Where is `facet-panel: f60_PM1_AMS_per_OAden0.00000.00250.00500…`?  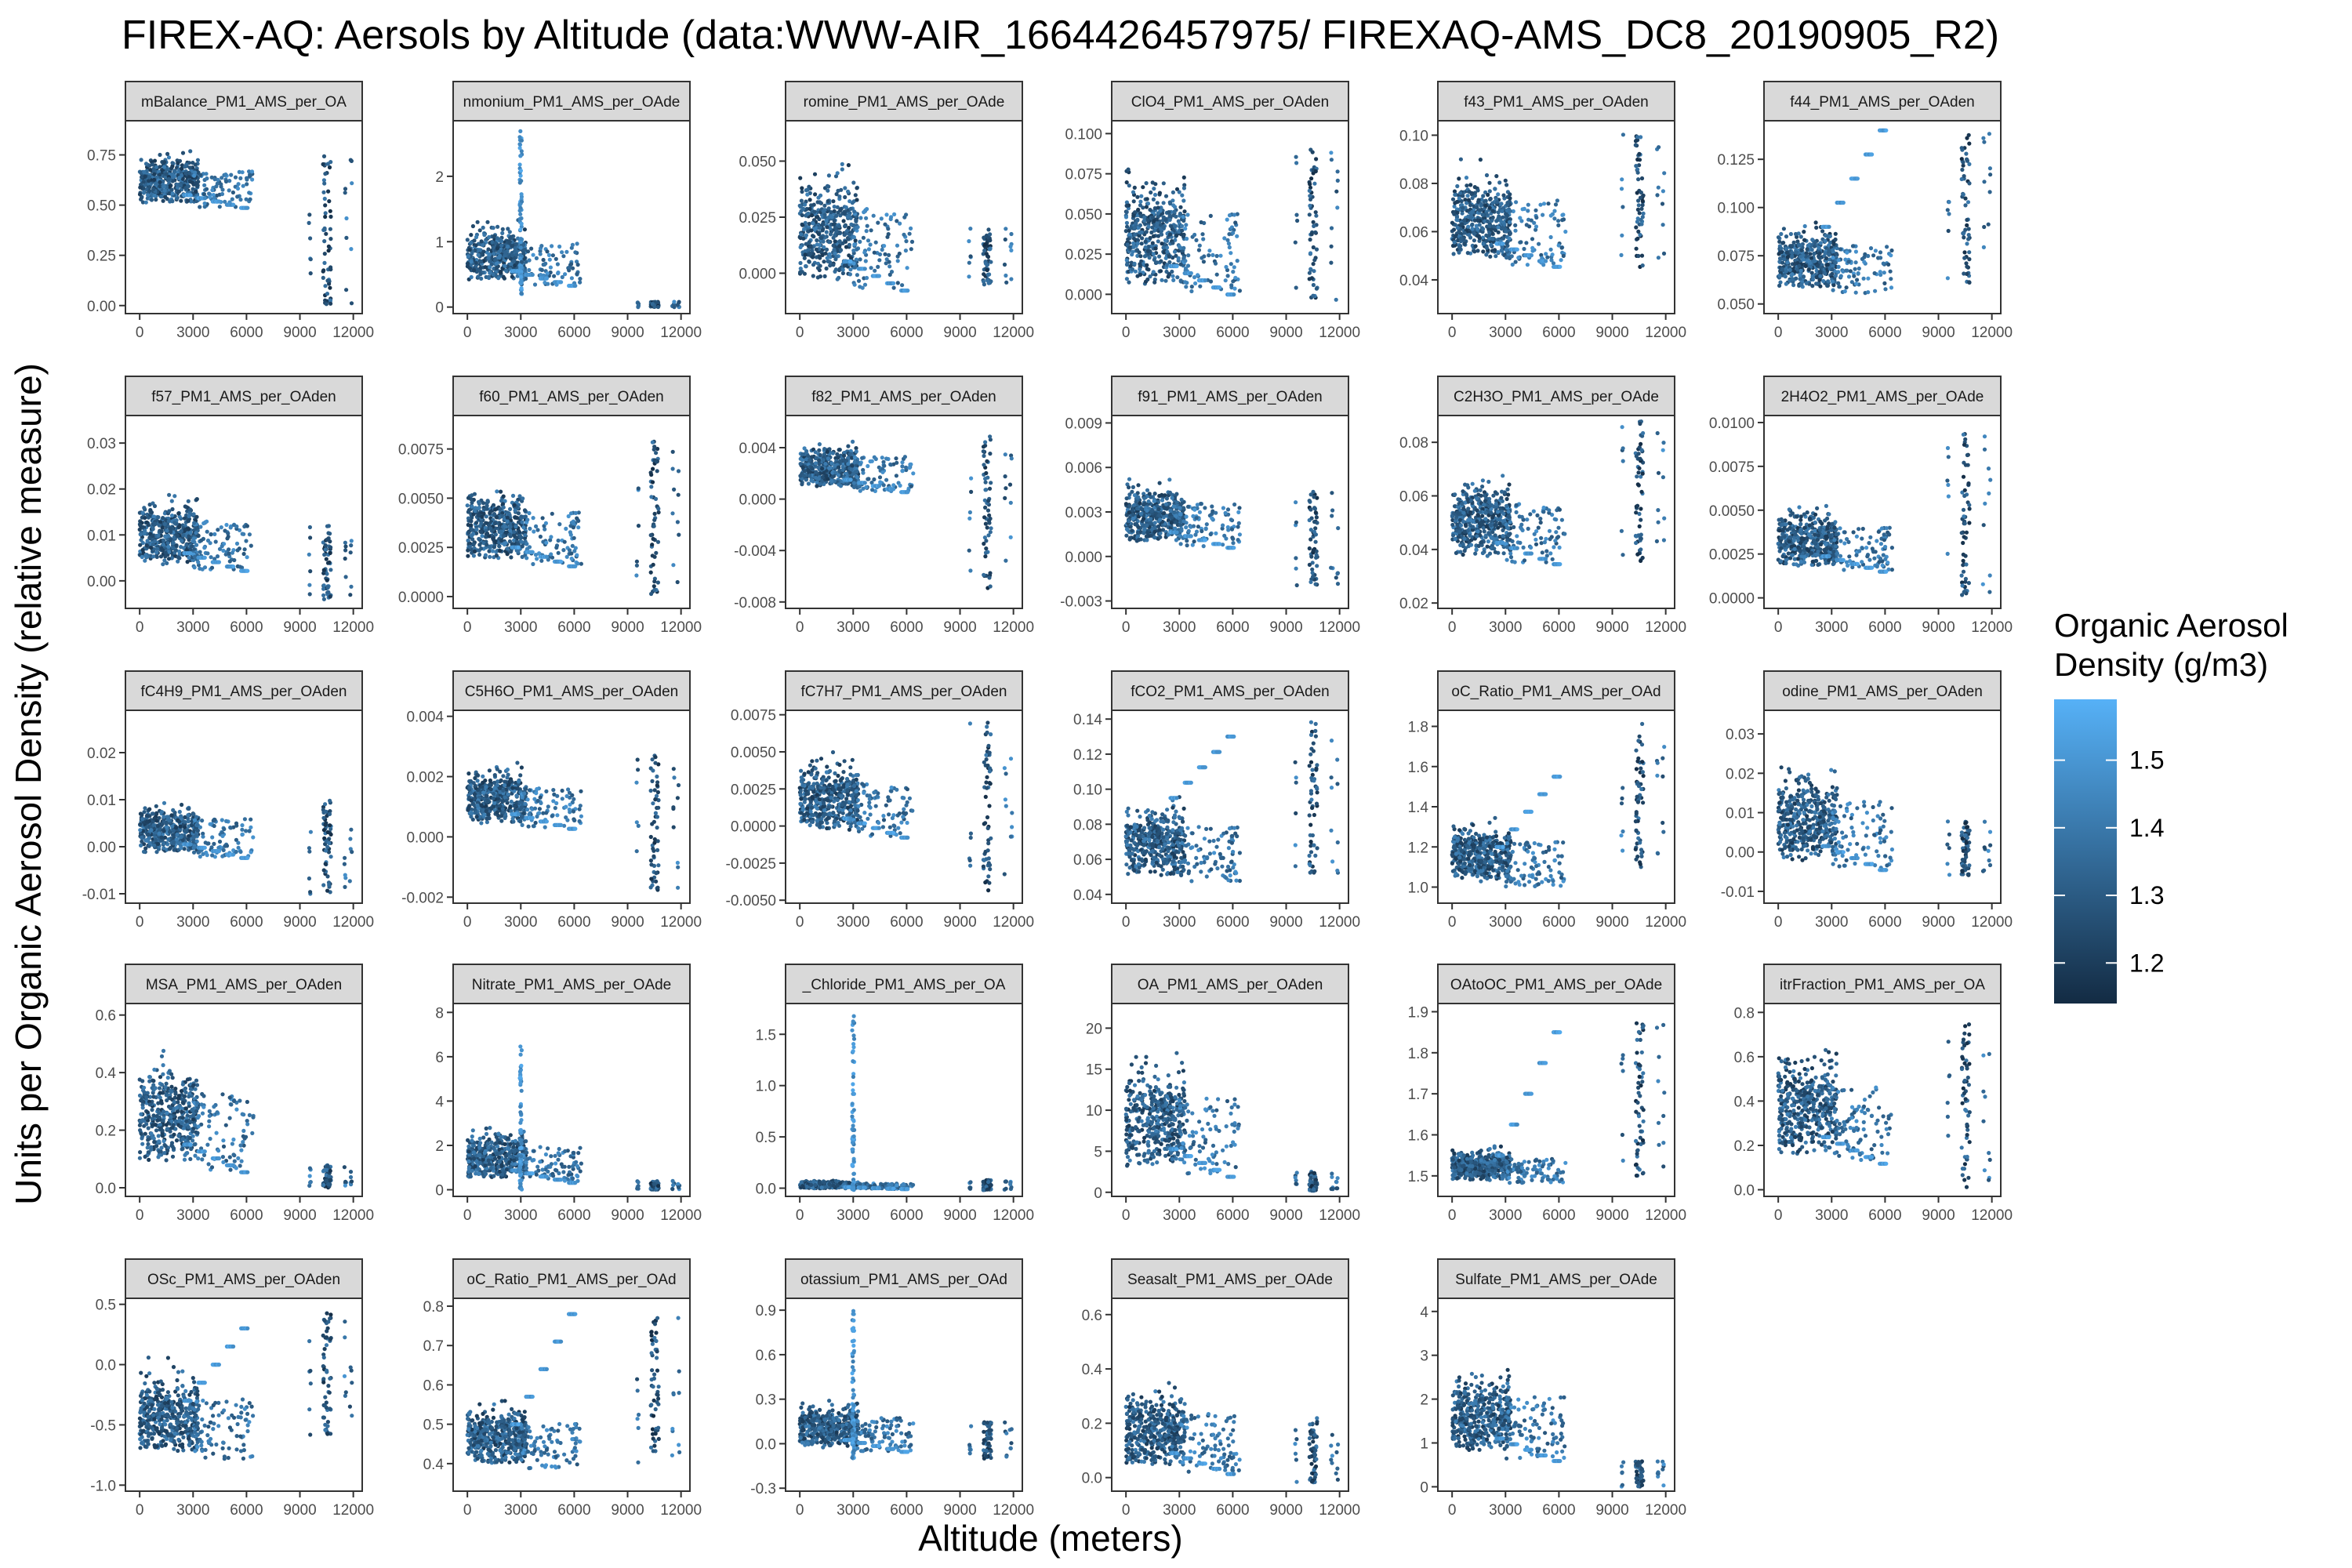 facet-panel: f60_PM1_AMS_per_OAden0.00000.00250.00500… is located at coordinates (550, 506).